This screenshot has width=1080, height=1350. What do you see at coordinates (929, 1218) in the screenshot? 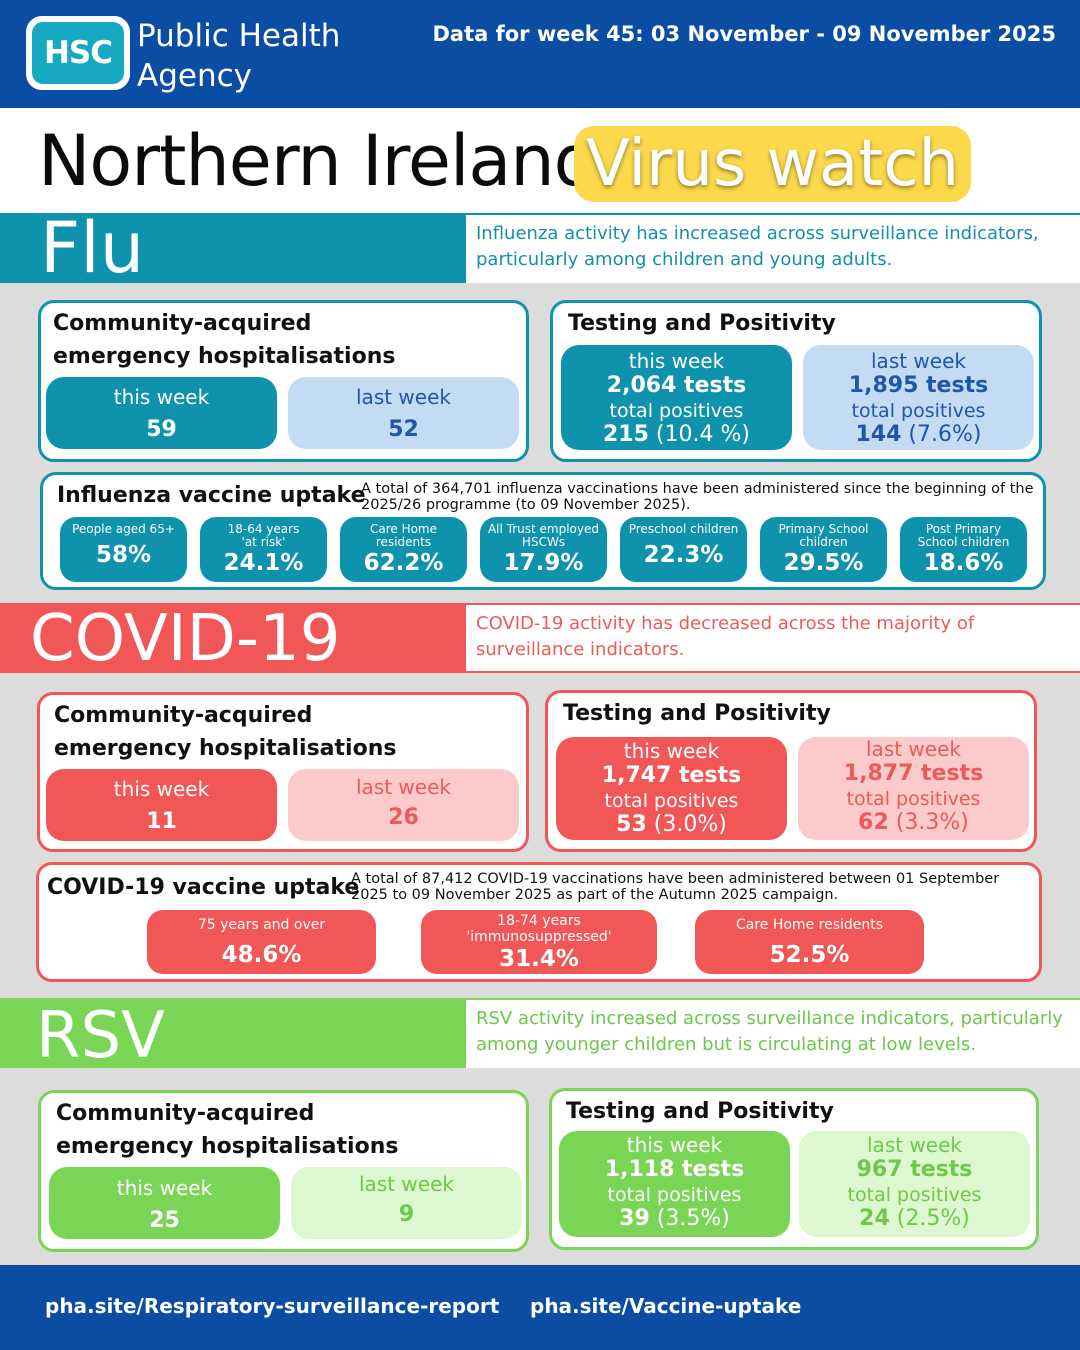
I see `rsv-testing-last-week-pct: (2.5%)` at bounding box center [929, 1218].